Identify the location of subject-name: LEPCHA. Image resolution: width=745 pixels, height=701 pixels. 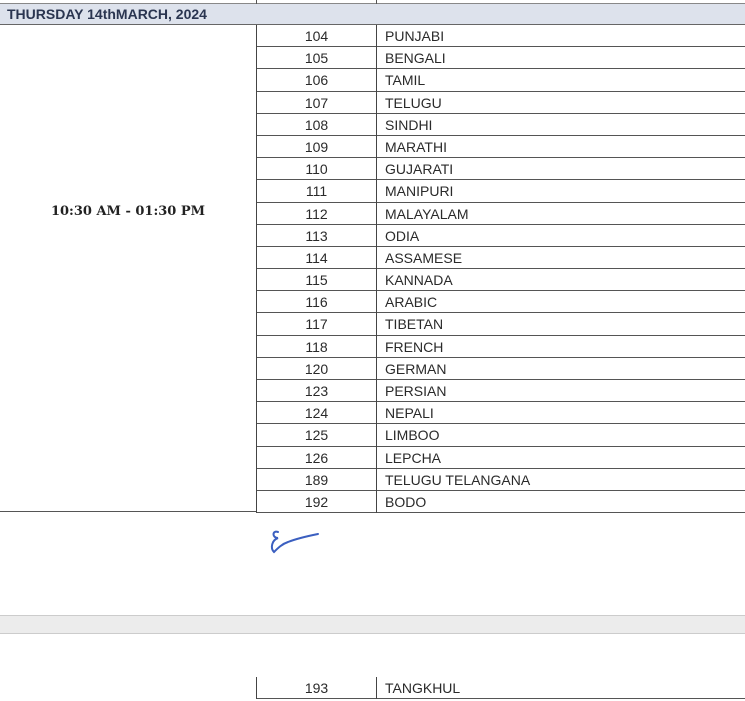
(413, 457).